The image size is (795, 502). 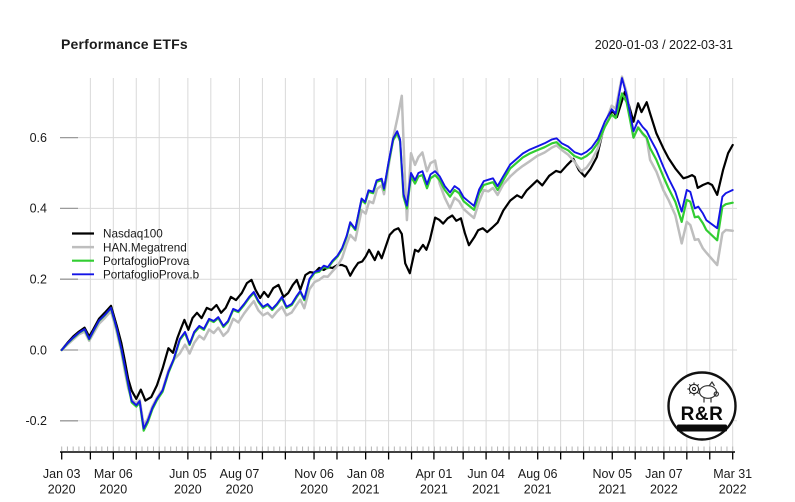 What do you see at coordinates (151, 275) in the screenshot?
I see `legend-label-portafoglioprova-b: PortafoglioProva.b` at bounding box center [151, 275].